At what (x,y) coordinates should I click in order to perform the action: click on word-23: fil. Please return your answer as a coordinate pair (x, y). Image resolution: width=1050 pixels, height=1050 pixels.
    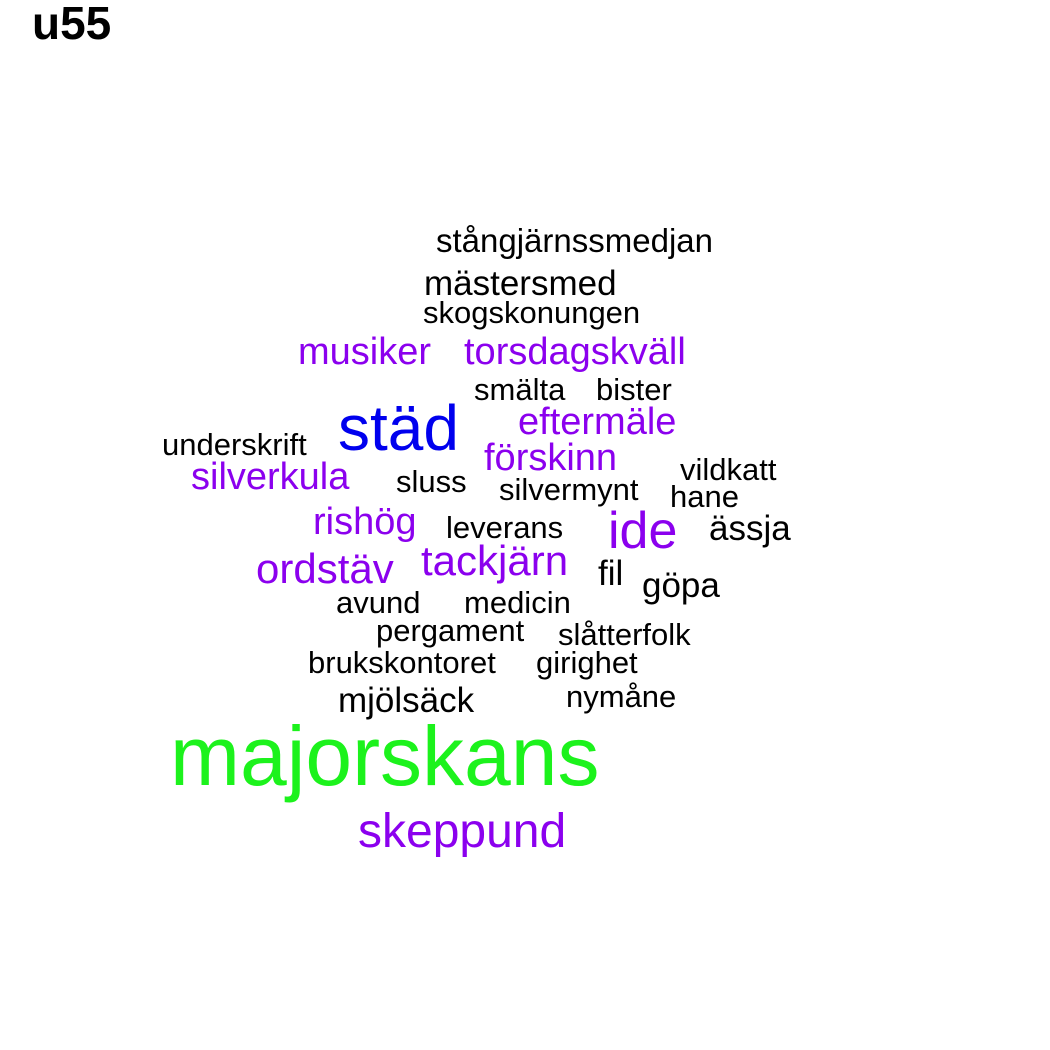
    Looking at the image, I should click on (610, 573).